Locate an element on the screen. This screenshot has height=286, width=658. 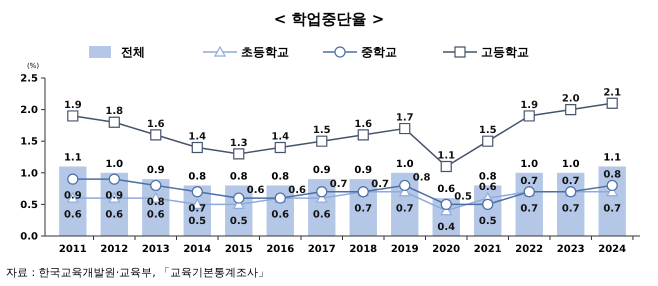
x-tick-label: 2024 is located at coordinates (612, 249).